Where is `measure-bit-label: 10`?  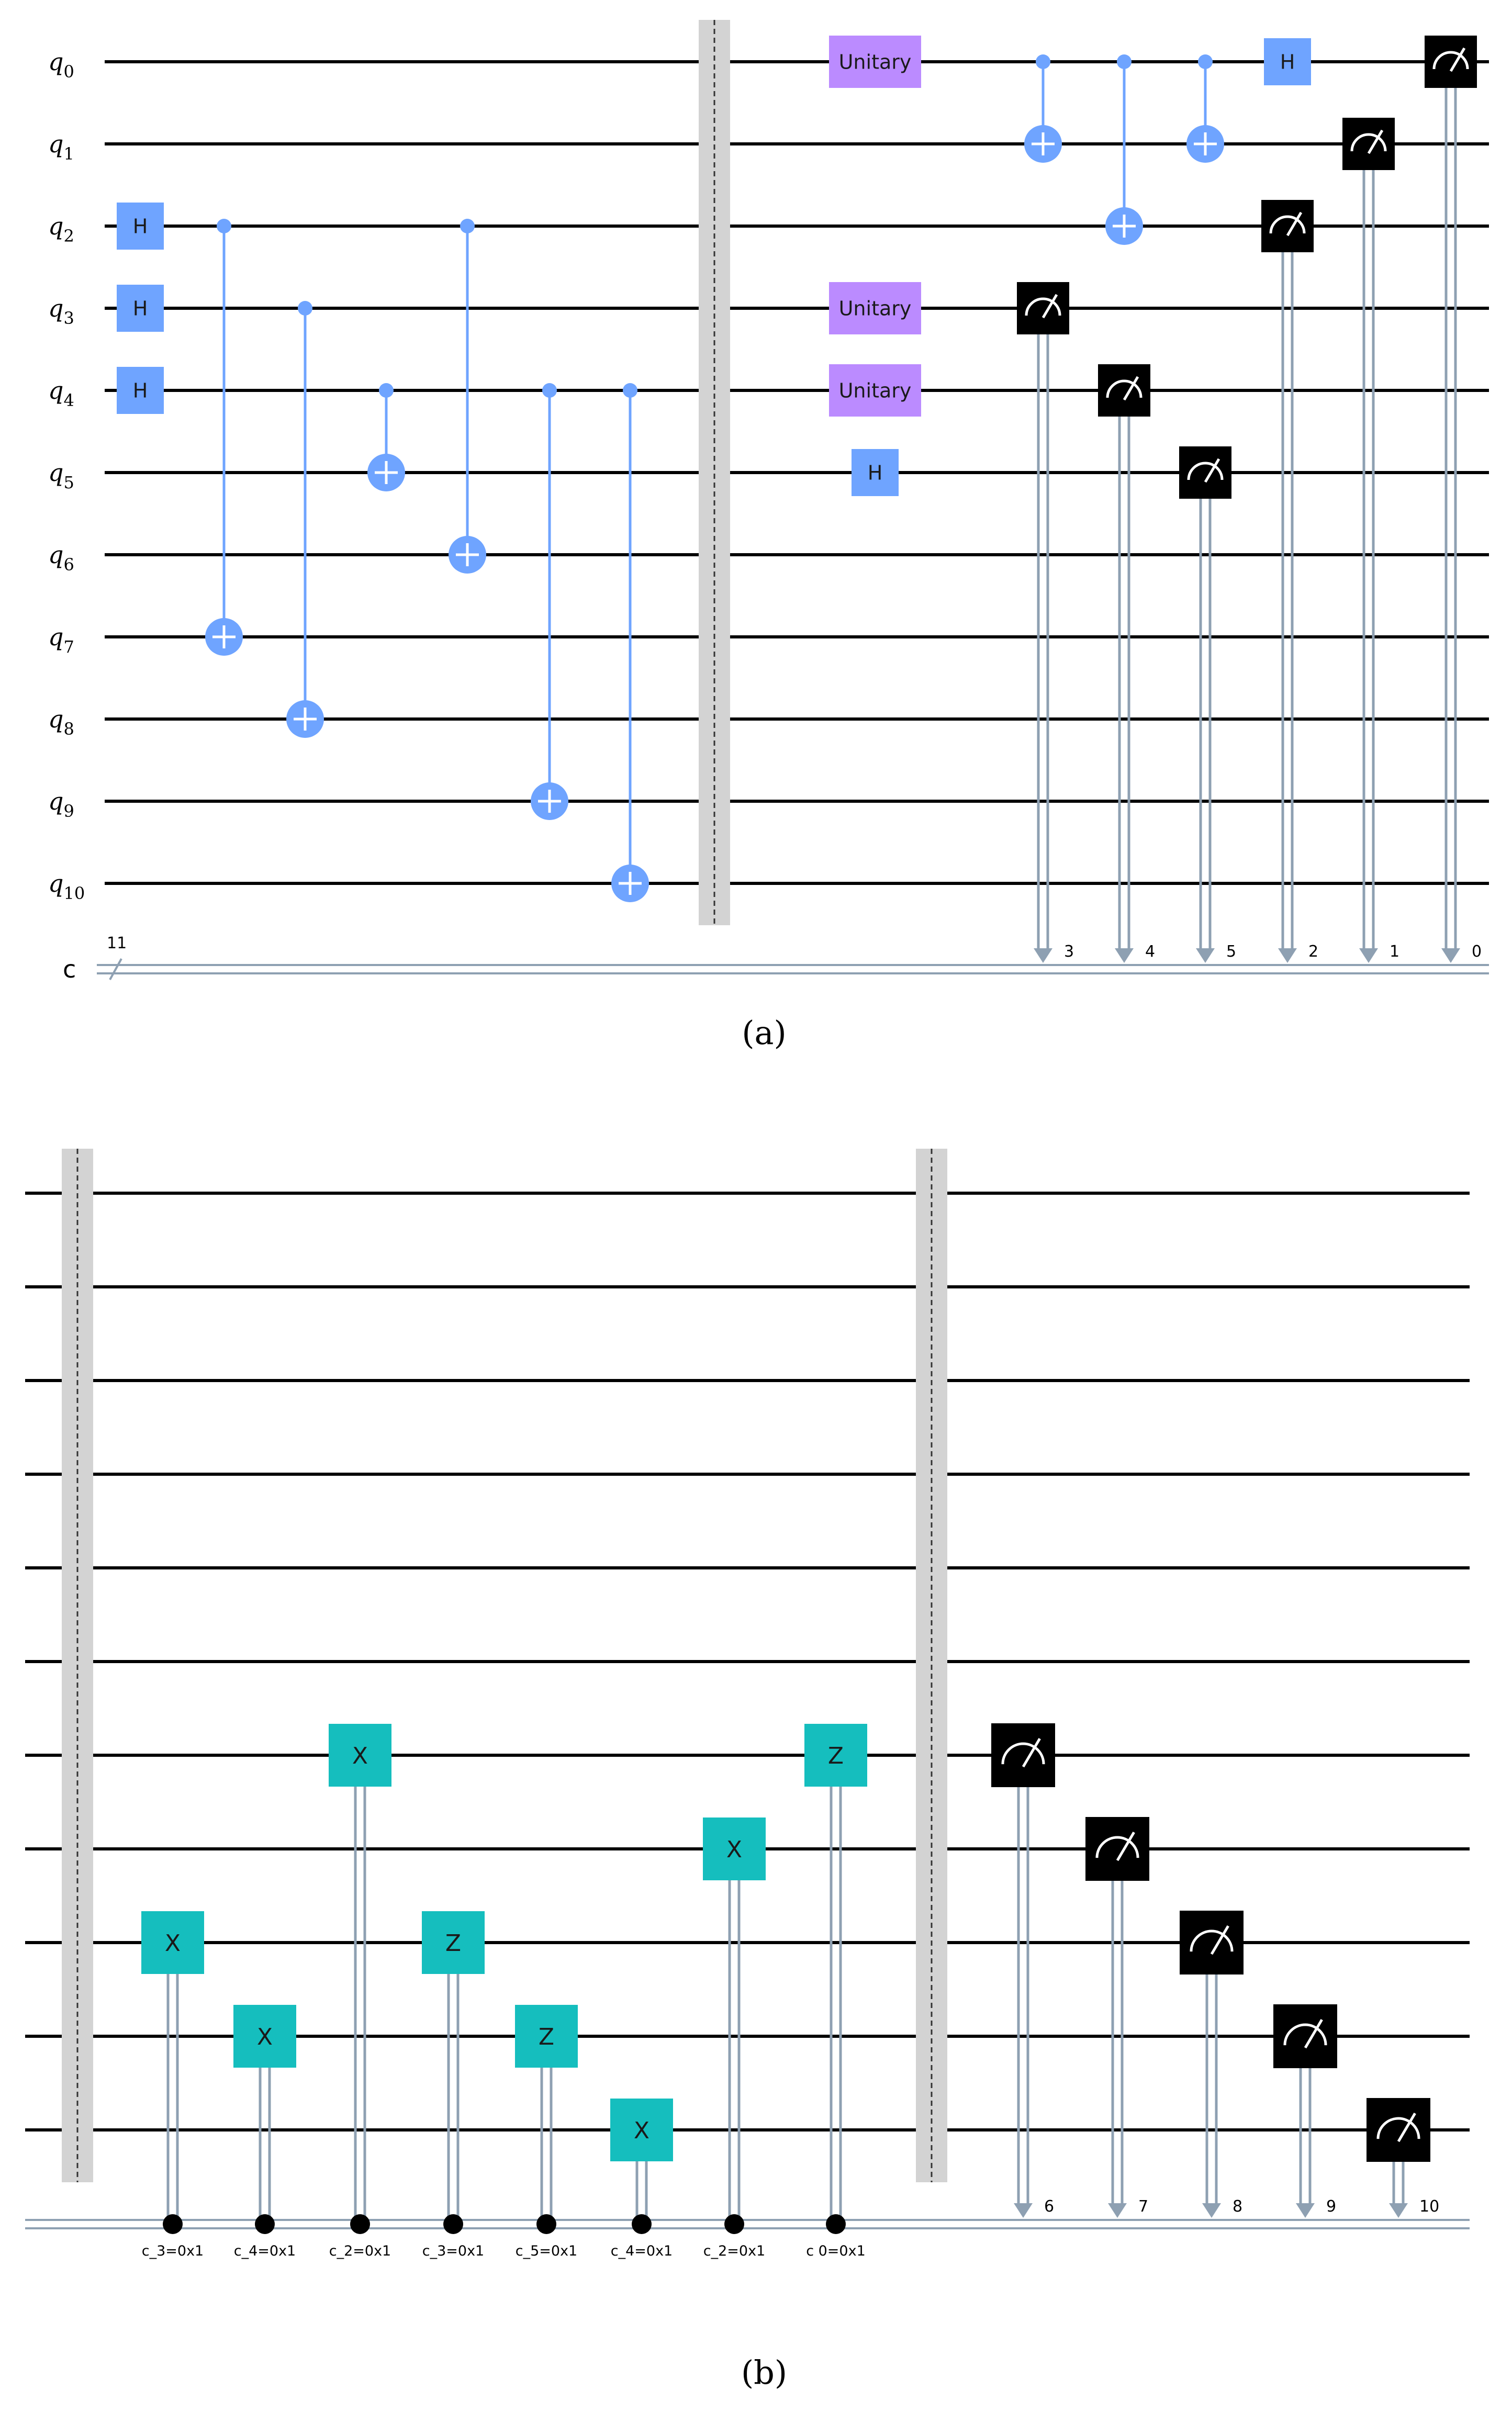
measure-bit-label: 10 is located at coordinates (1429, 2206).